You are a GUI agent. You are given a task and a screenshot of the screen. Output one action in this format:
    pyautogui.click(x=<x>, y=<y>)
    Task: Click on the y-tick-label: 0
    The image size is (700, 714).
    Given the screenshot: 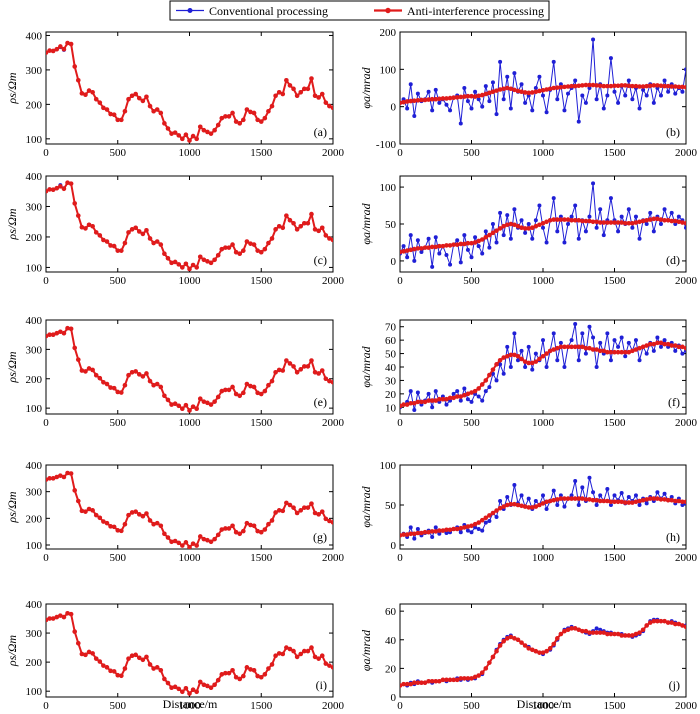 What is the action you would take?
    pyautogui.click(x=394, y=698)
    